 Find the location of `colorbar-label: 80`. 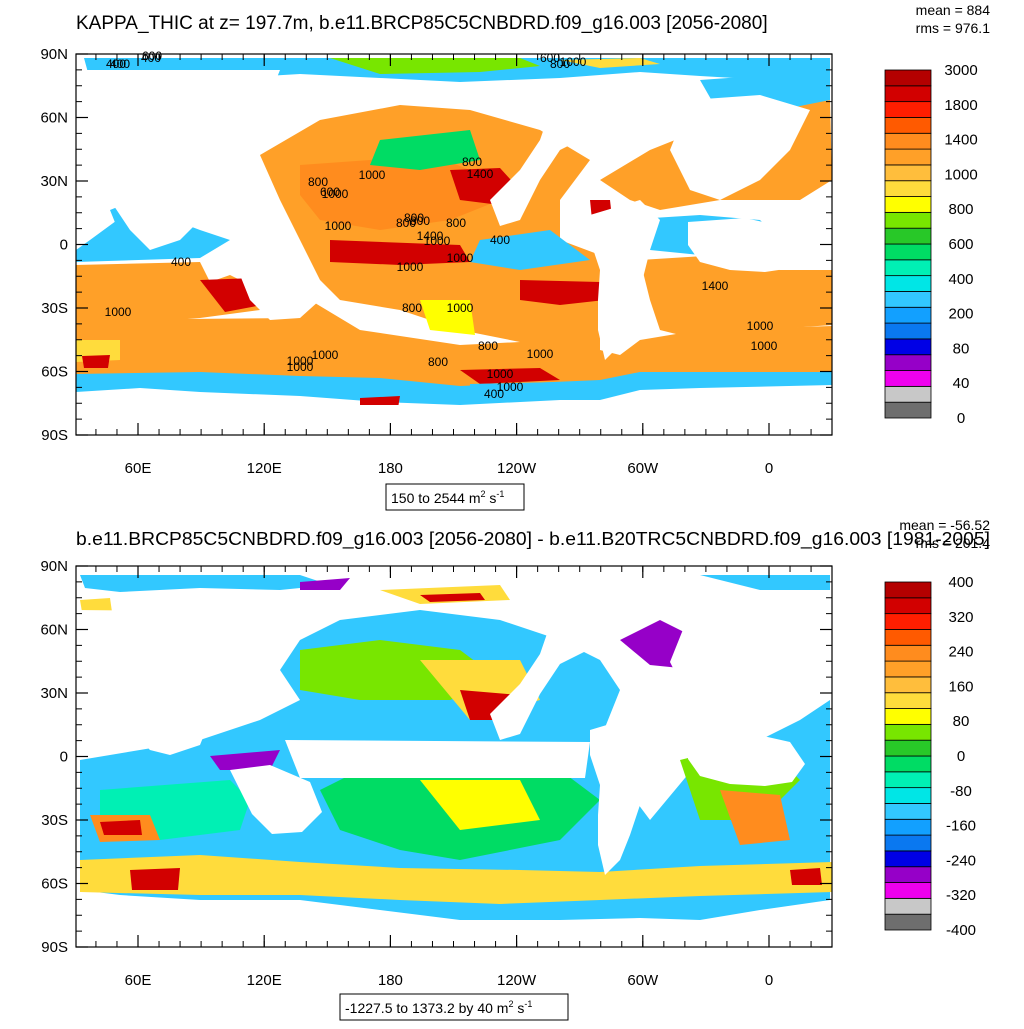

colorbar-label: 80 is located at coordinates (961, 721).